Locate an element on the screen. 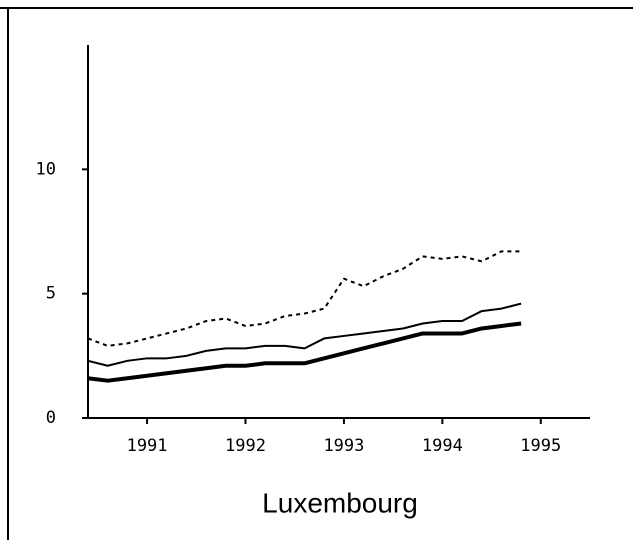  x-tick-label: 1992 is located at coordinates (245, 446).